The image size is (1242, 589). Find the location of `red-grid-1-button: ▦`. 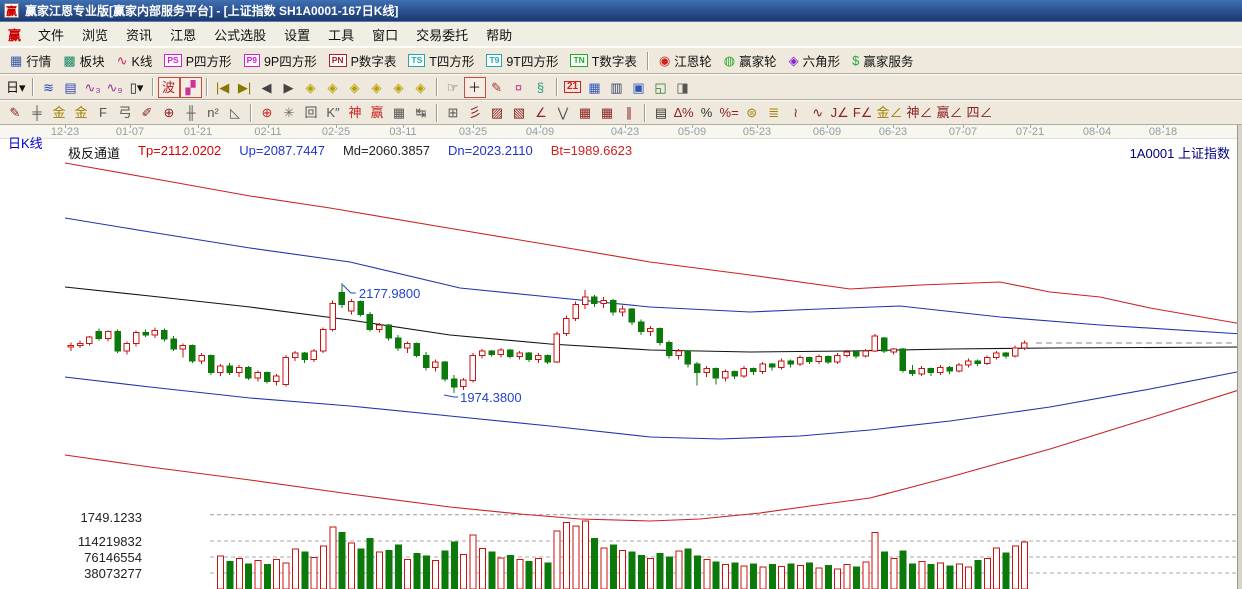

red-grid-1-button: ▦ is located at coordinates (585, 112).